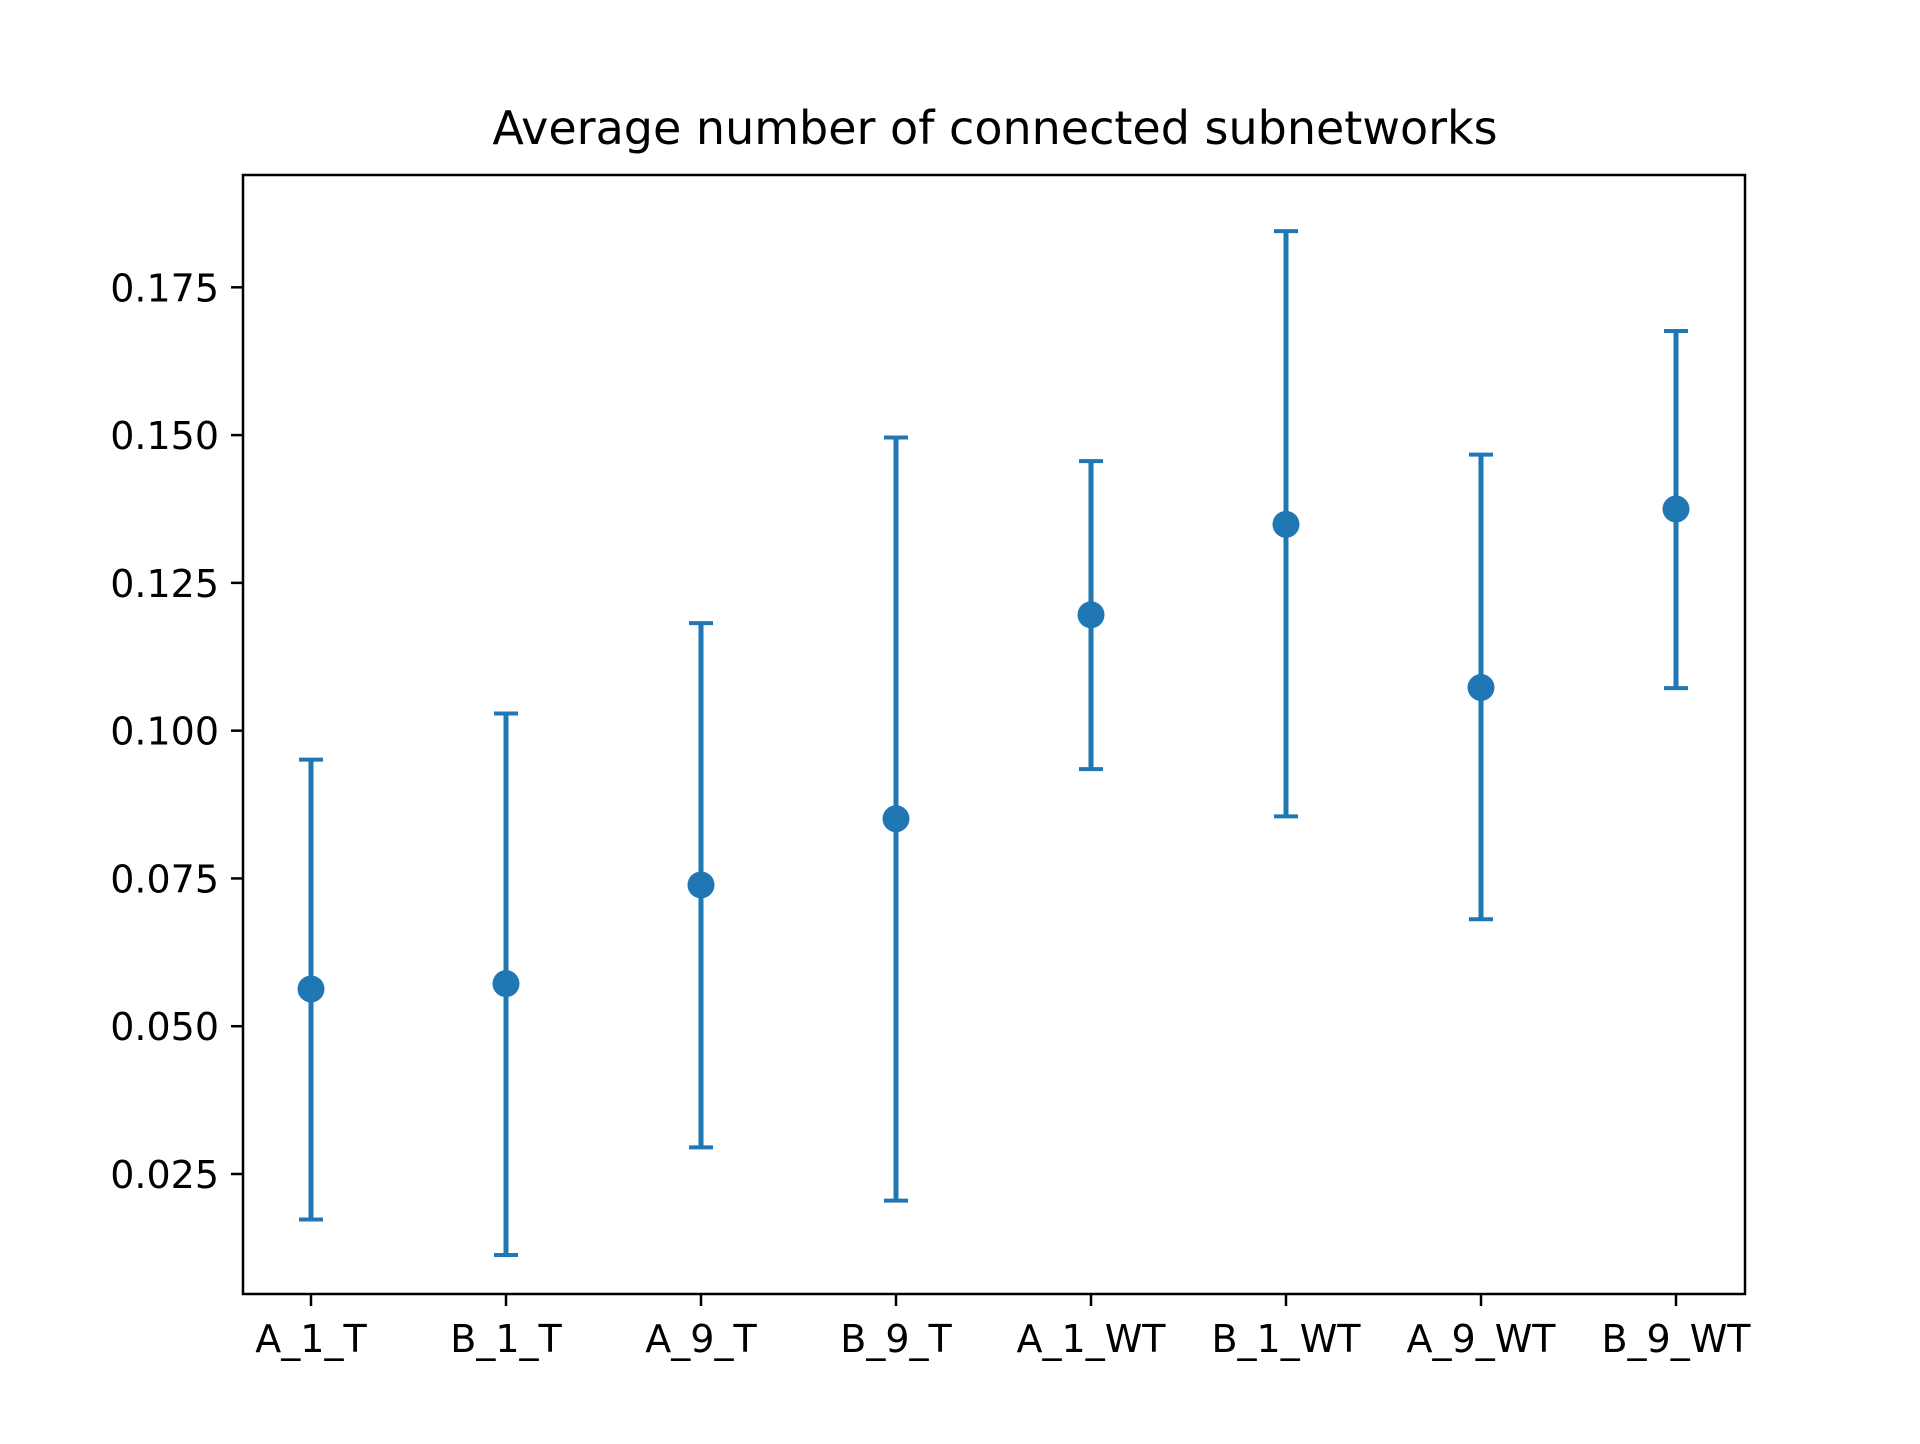  Describe the element at coordinates (1092, 1339) in the screenshot. I see `x-tick-label: A_1_WT` at that location.